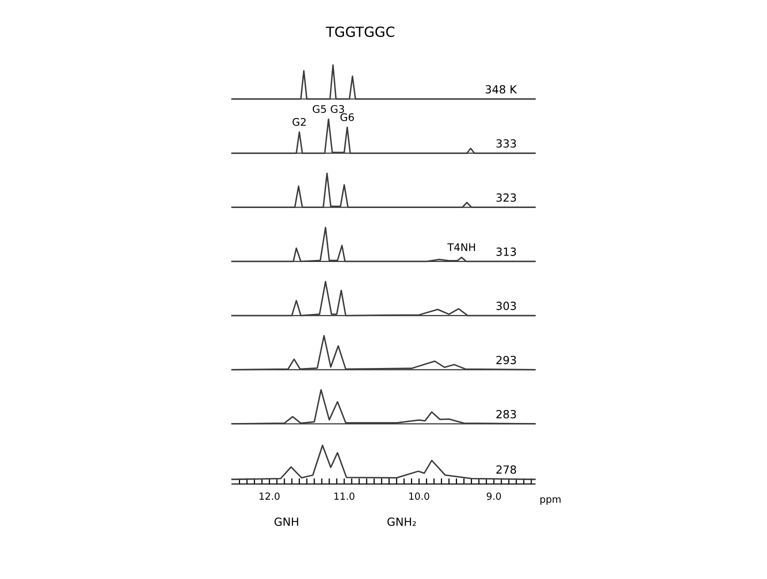  I want to click on x-tick-label: 11.0, so click(344, 496).